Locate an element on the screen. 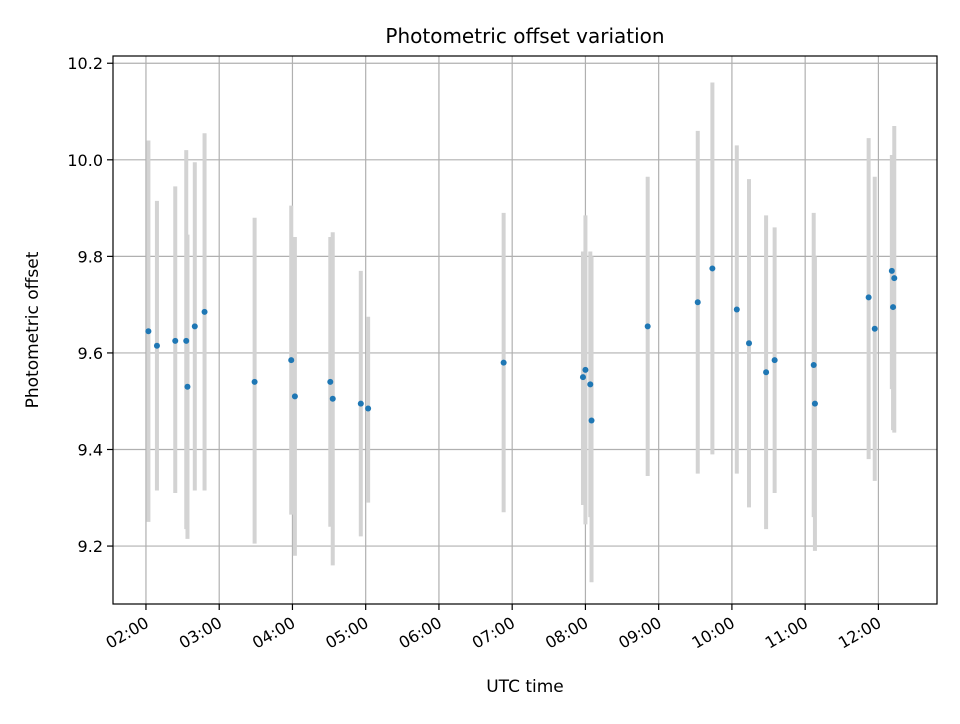 This screenshot has height=724, width=960. y-axis: 9.2 9.4 9.6 9.8 10.0 10.2 is located at coordinates (90, 305).